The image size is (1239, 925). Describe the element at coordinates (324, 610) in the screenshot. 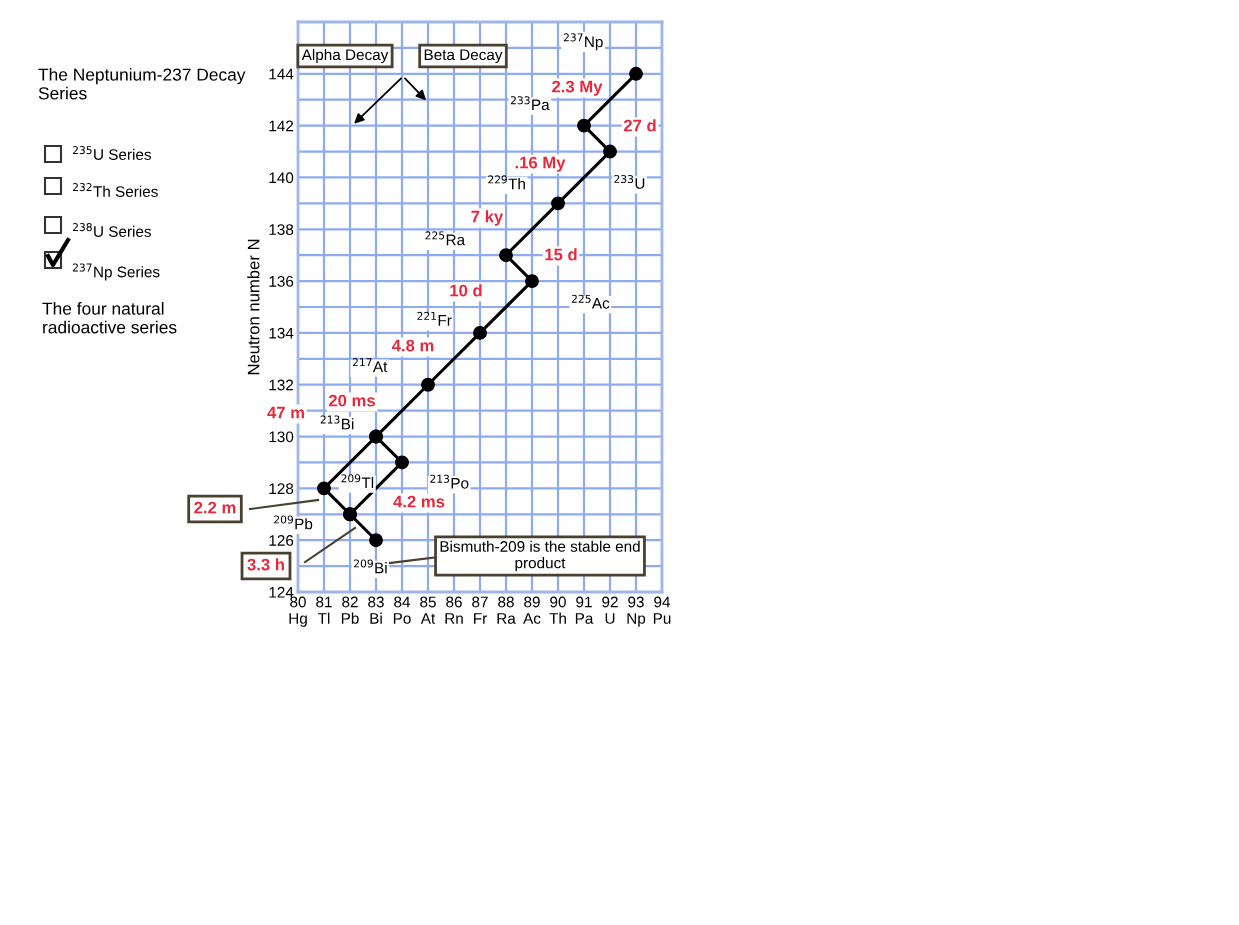

I see `x-tick-label: 81 Tl` at that location.